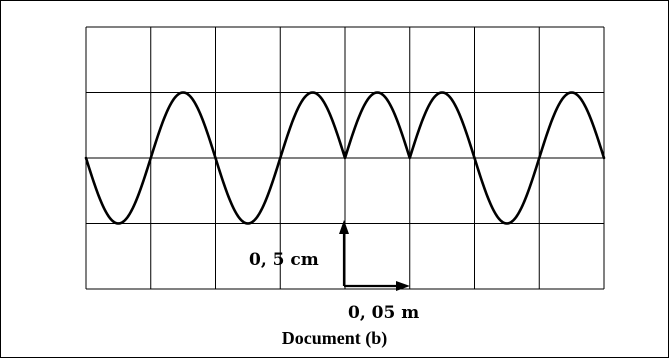 Image resolution: width=669 pixels, height=358 pixels. I want to click on vertical-scale-arrow, so click(344, 253).